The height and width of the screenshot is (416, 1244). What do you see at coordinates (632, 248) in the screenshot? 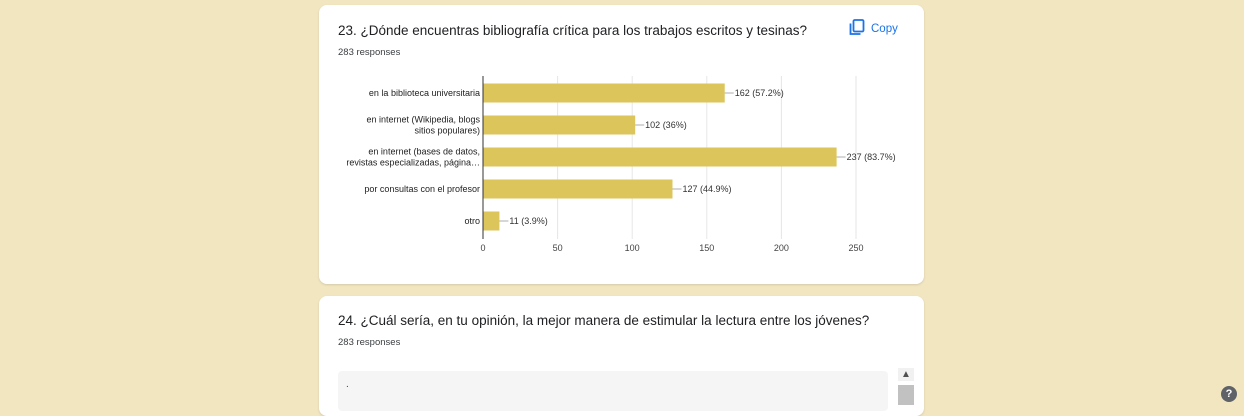
I see `x-tick-label: 100` at bounding box center [632, 248].